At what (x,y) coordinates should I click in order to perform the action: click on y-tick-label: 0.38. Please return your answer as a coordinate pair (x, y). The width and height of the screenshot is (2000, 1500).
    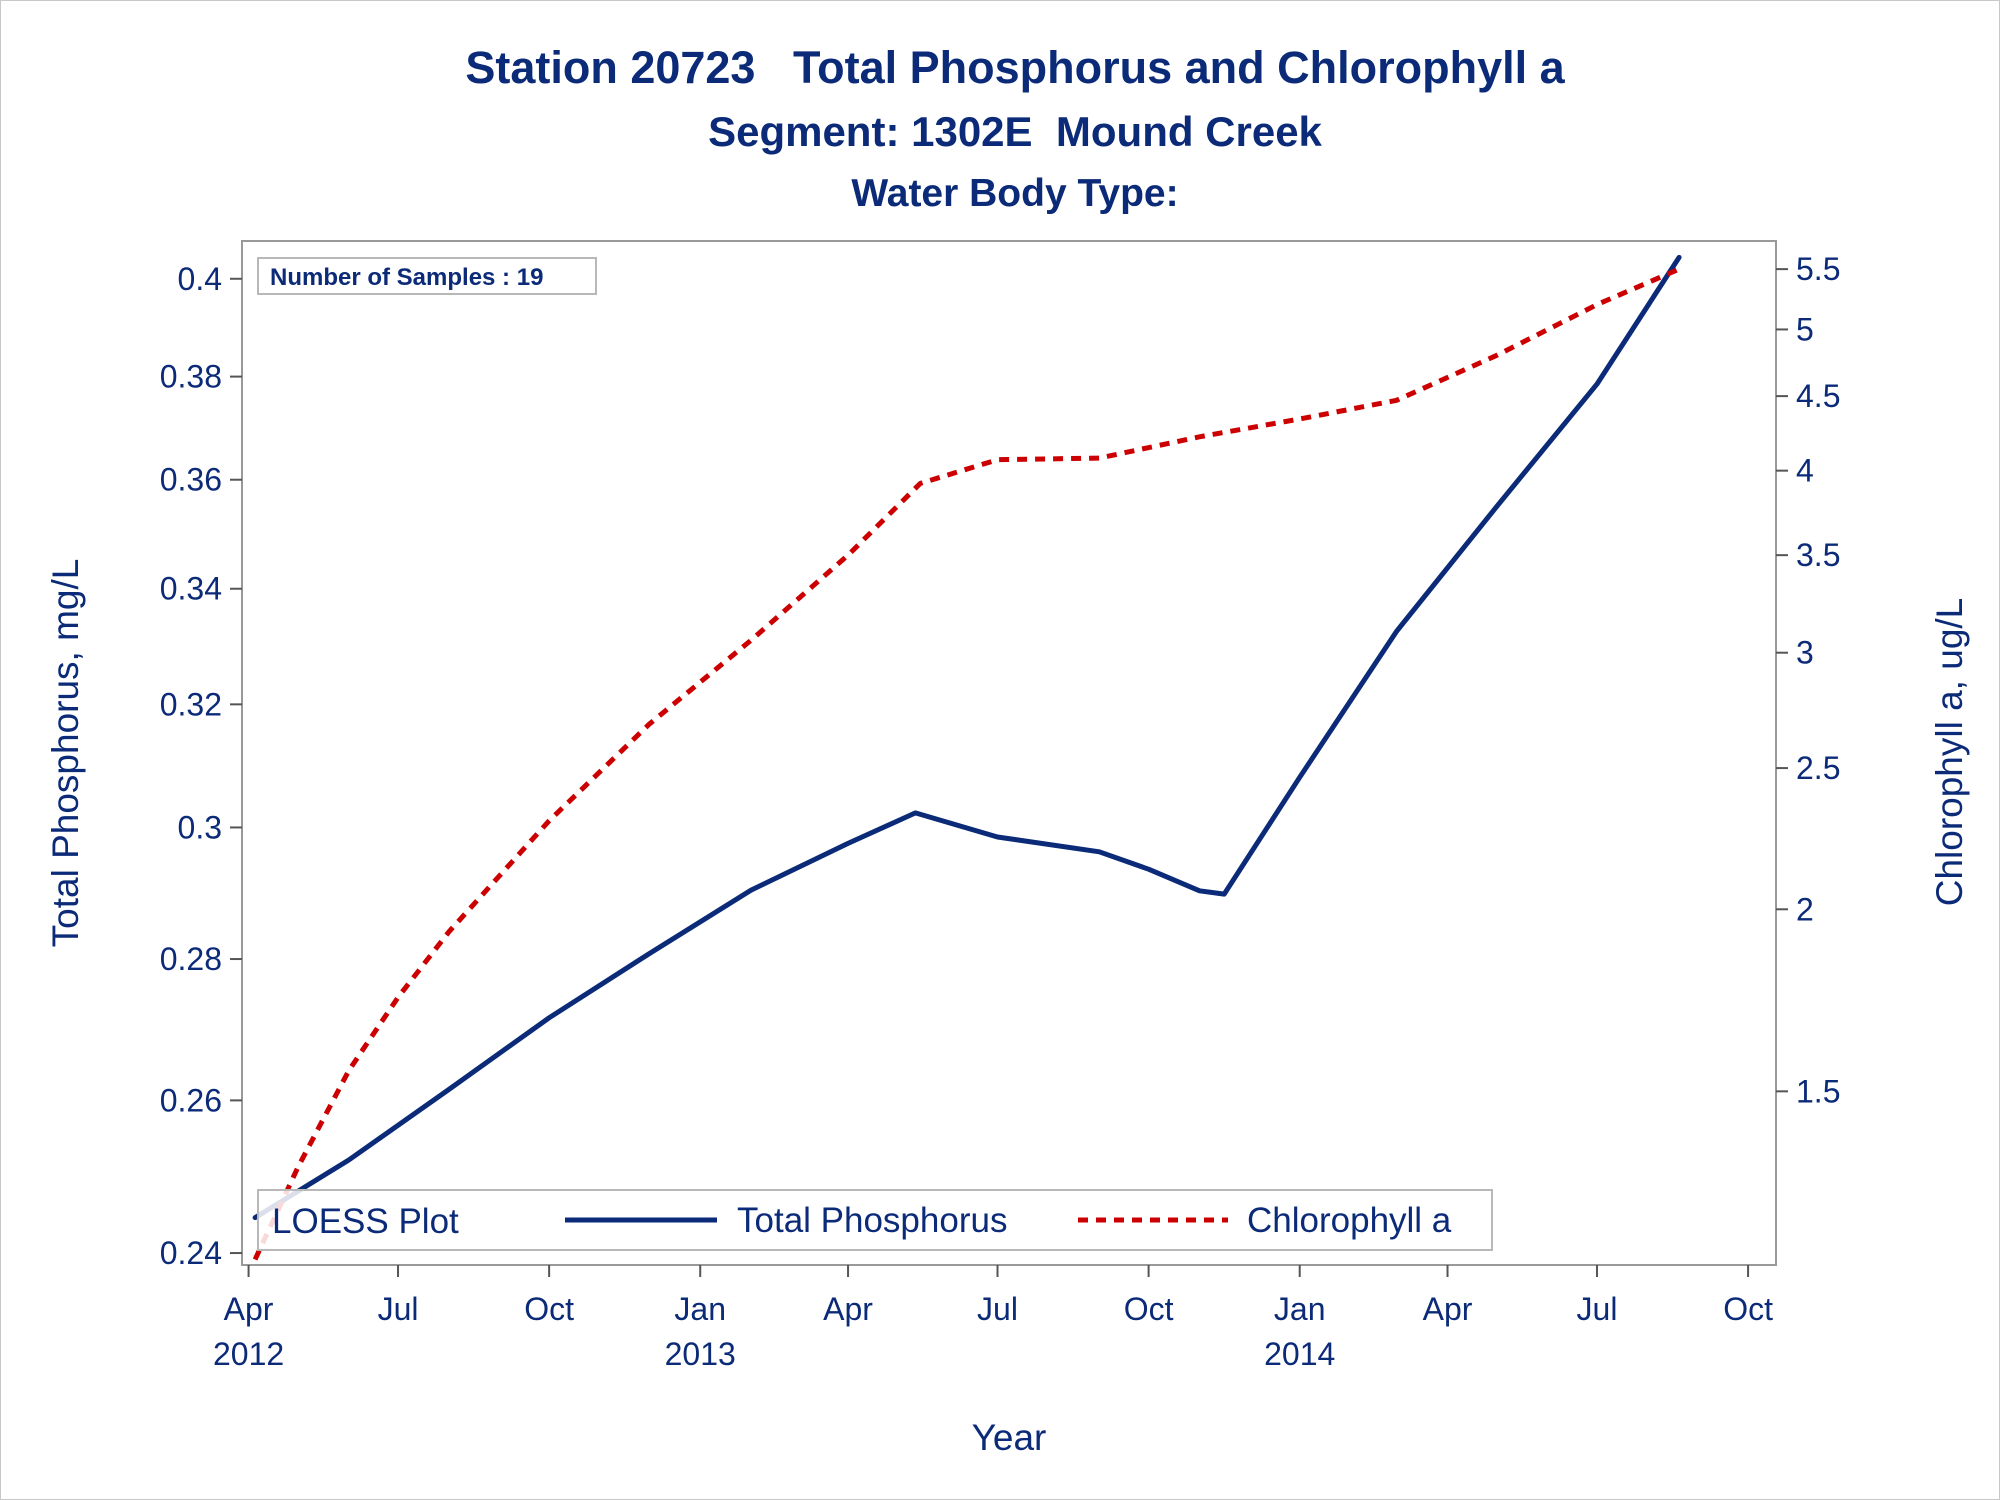
    Looking at the image, I should click on (191, 377).